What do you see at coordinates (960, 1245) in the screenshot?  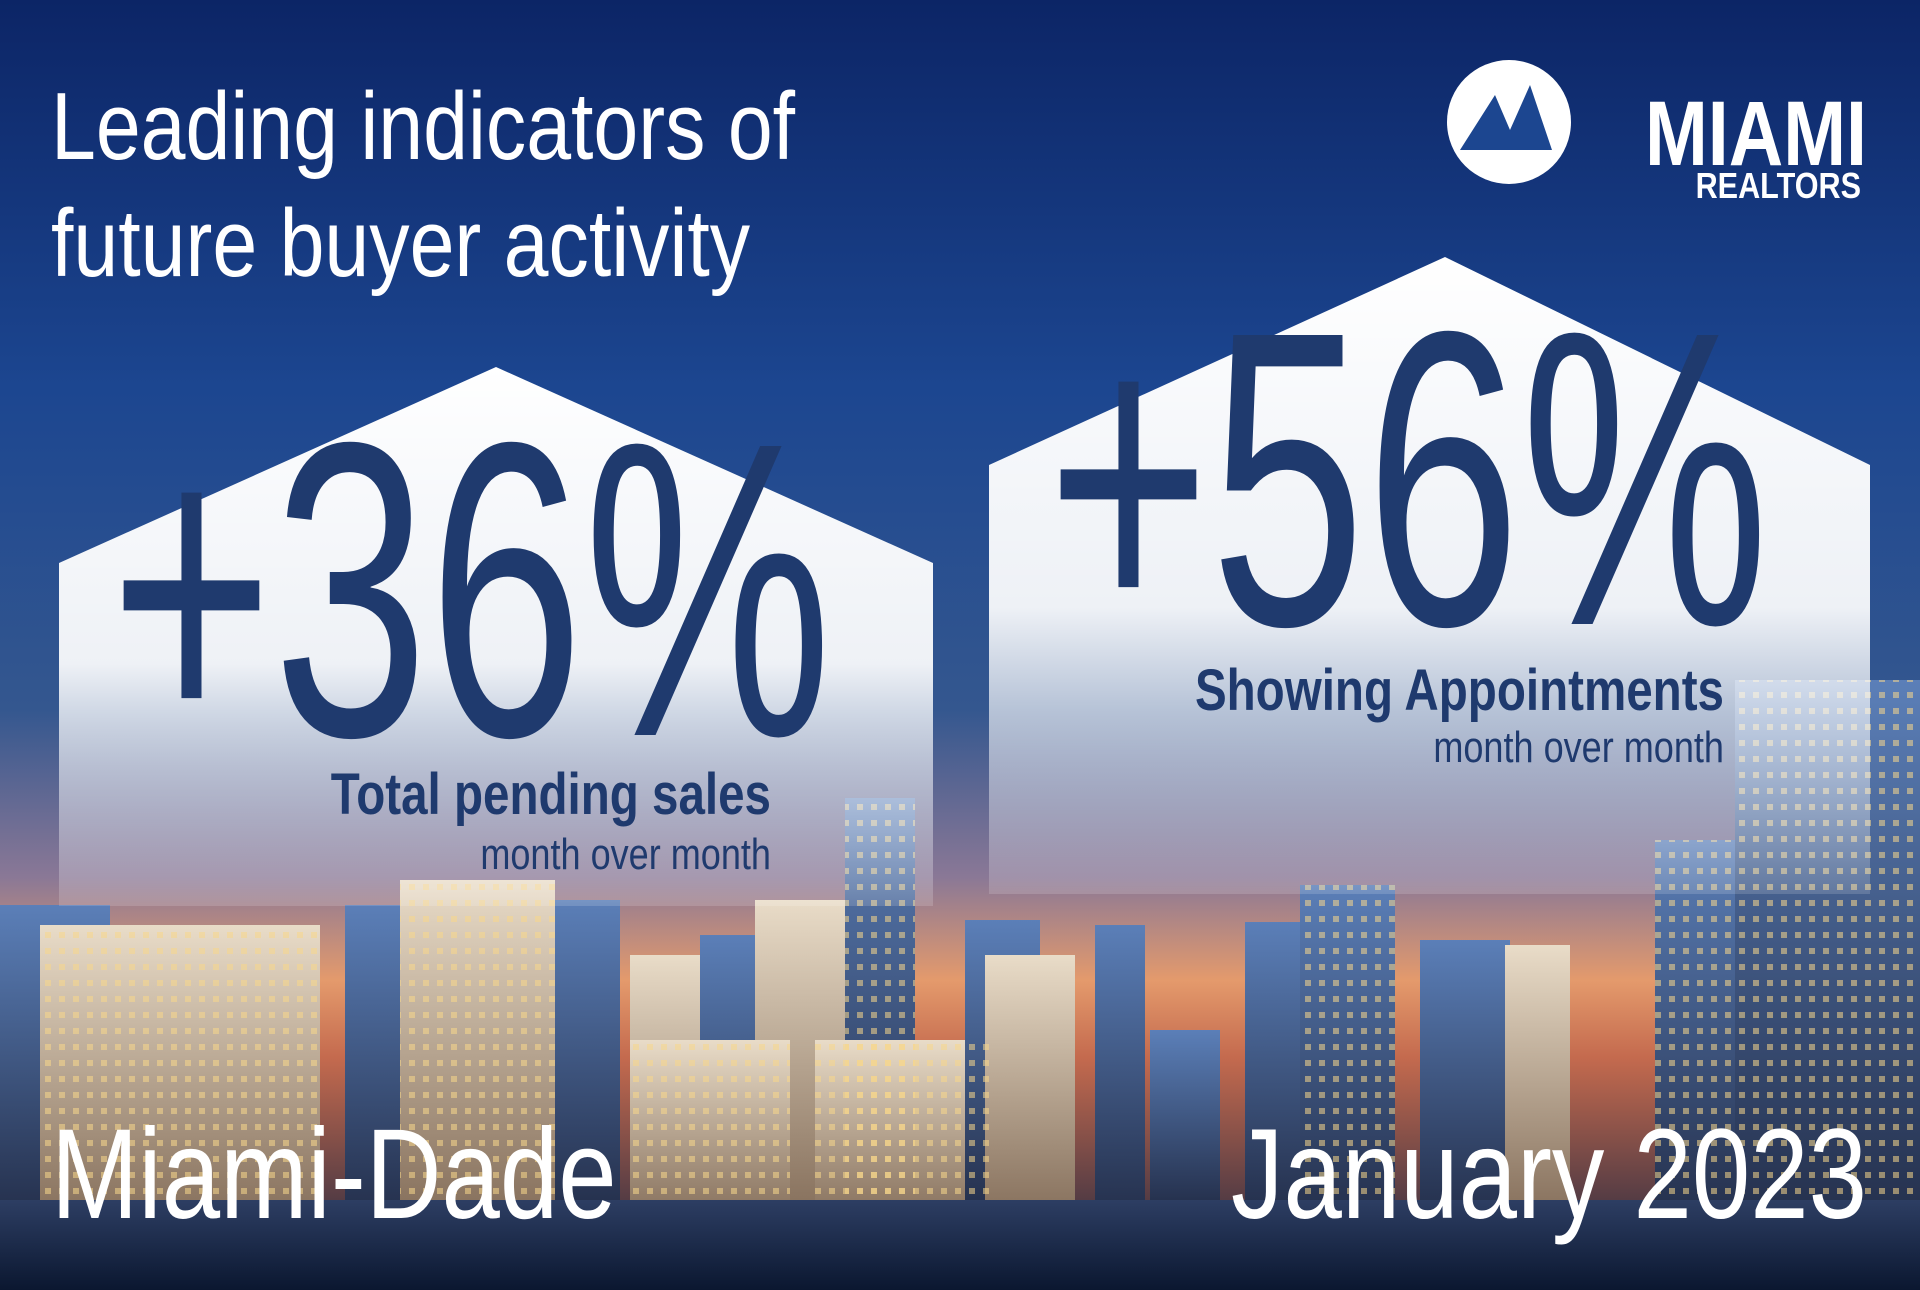 I see `water` at bounding box center [960, 1245].